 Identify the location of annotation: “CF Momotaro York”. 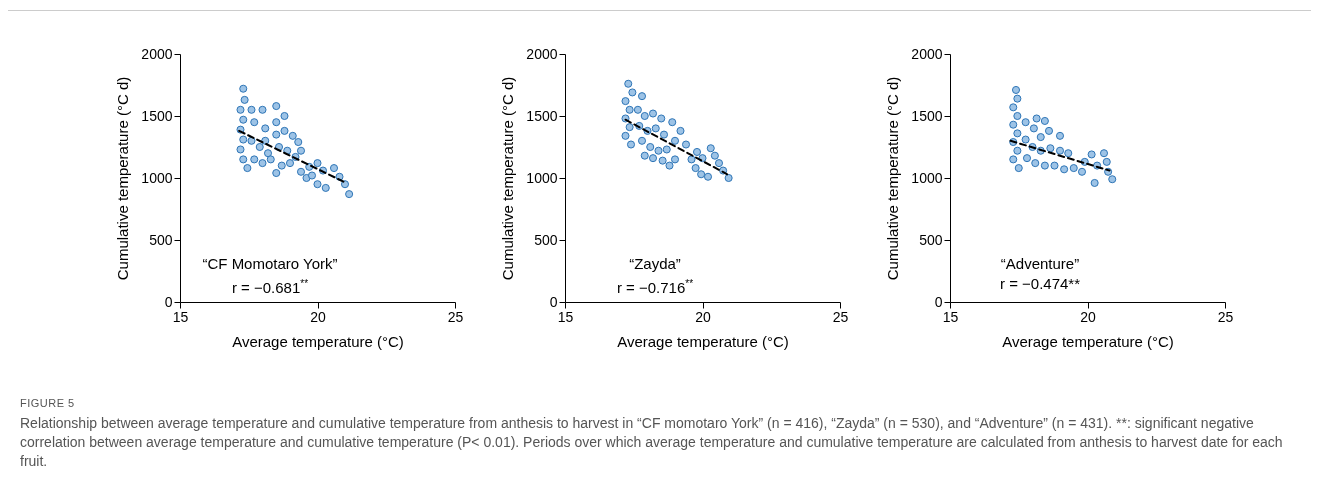
(270, 264).